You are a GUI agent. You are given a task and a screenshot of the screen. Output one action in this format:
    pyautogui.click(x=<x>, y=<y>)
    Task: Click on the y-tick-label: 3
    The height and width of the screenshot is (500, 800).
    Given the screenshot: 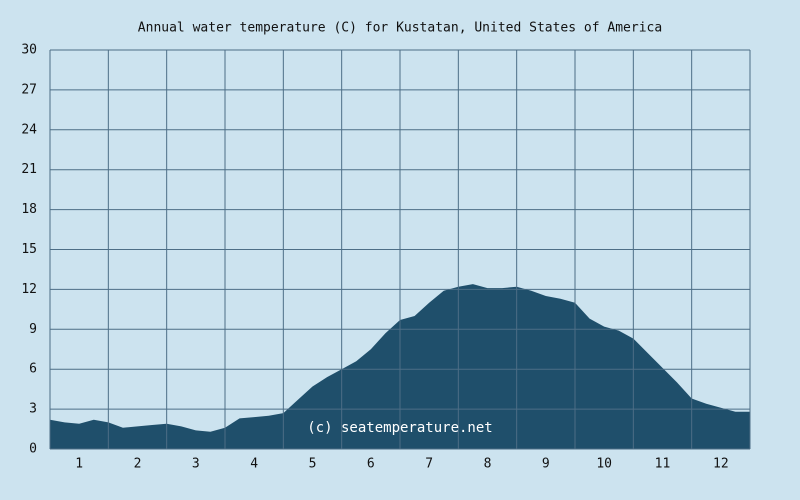 What is the action you would take?
    pyautogui.click(x=33, y=409)
    